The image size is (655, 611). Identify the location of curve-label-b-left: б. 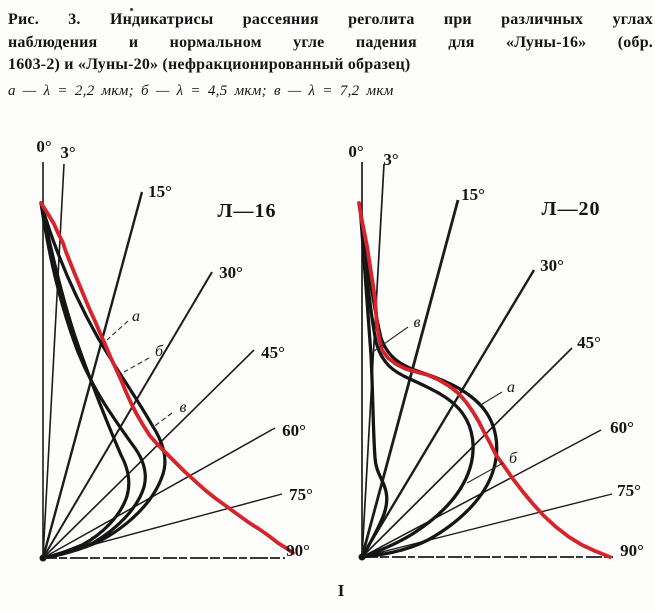
(159, 351).